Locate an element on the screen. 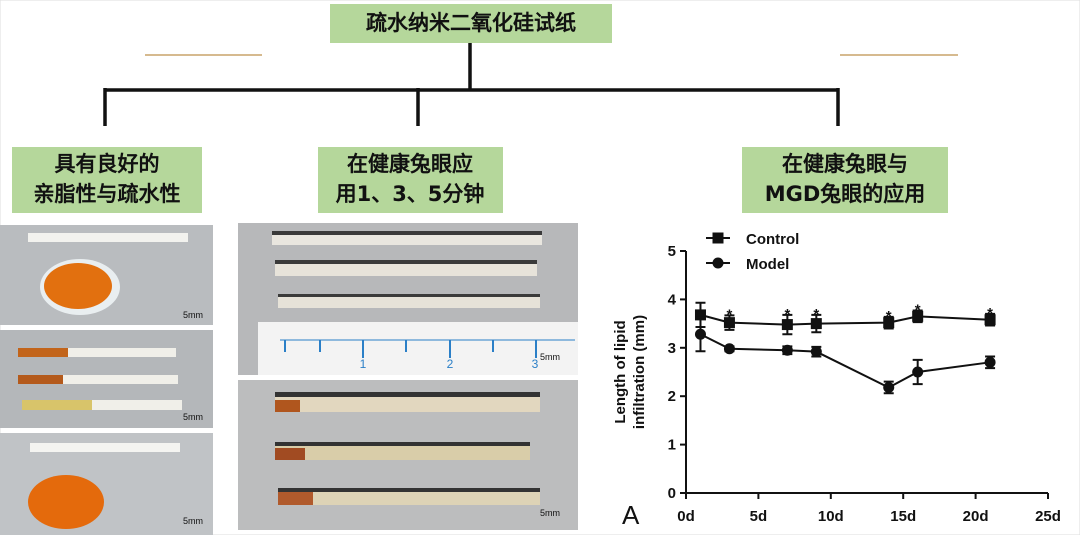  x-tick-label: 10d is located at coordinates (831, 516).